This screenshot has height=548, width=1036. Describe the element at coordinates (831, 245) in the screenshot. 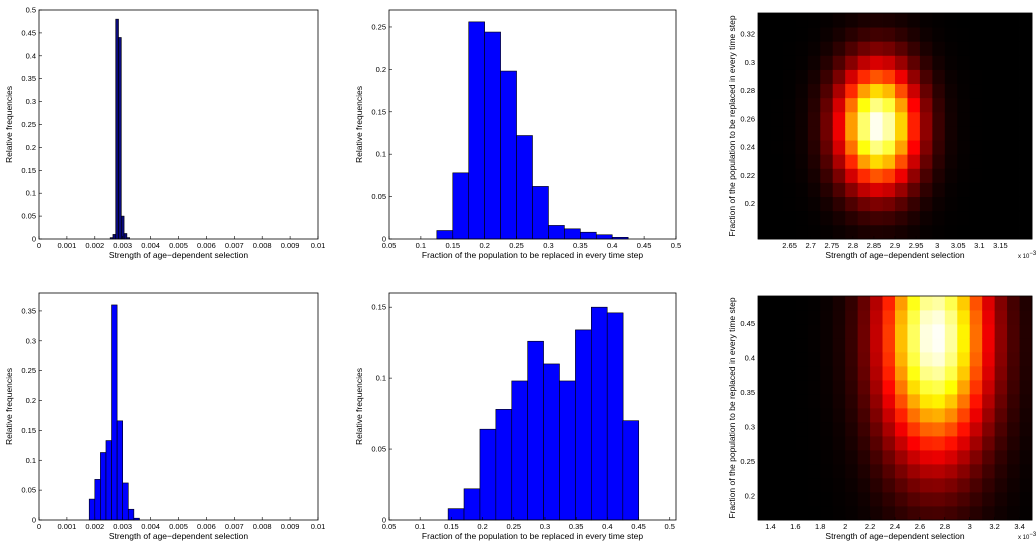

I see `x-tick-label: 2.75` at that location.